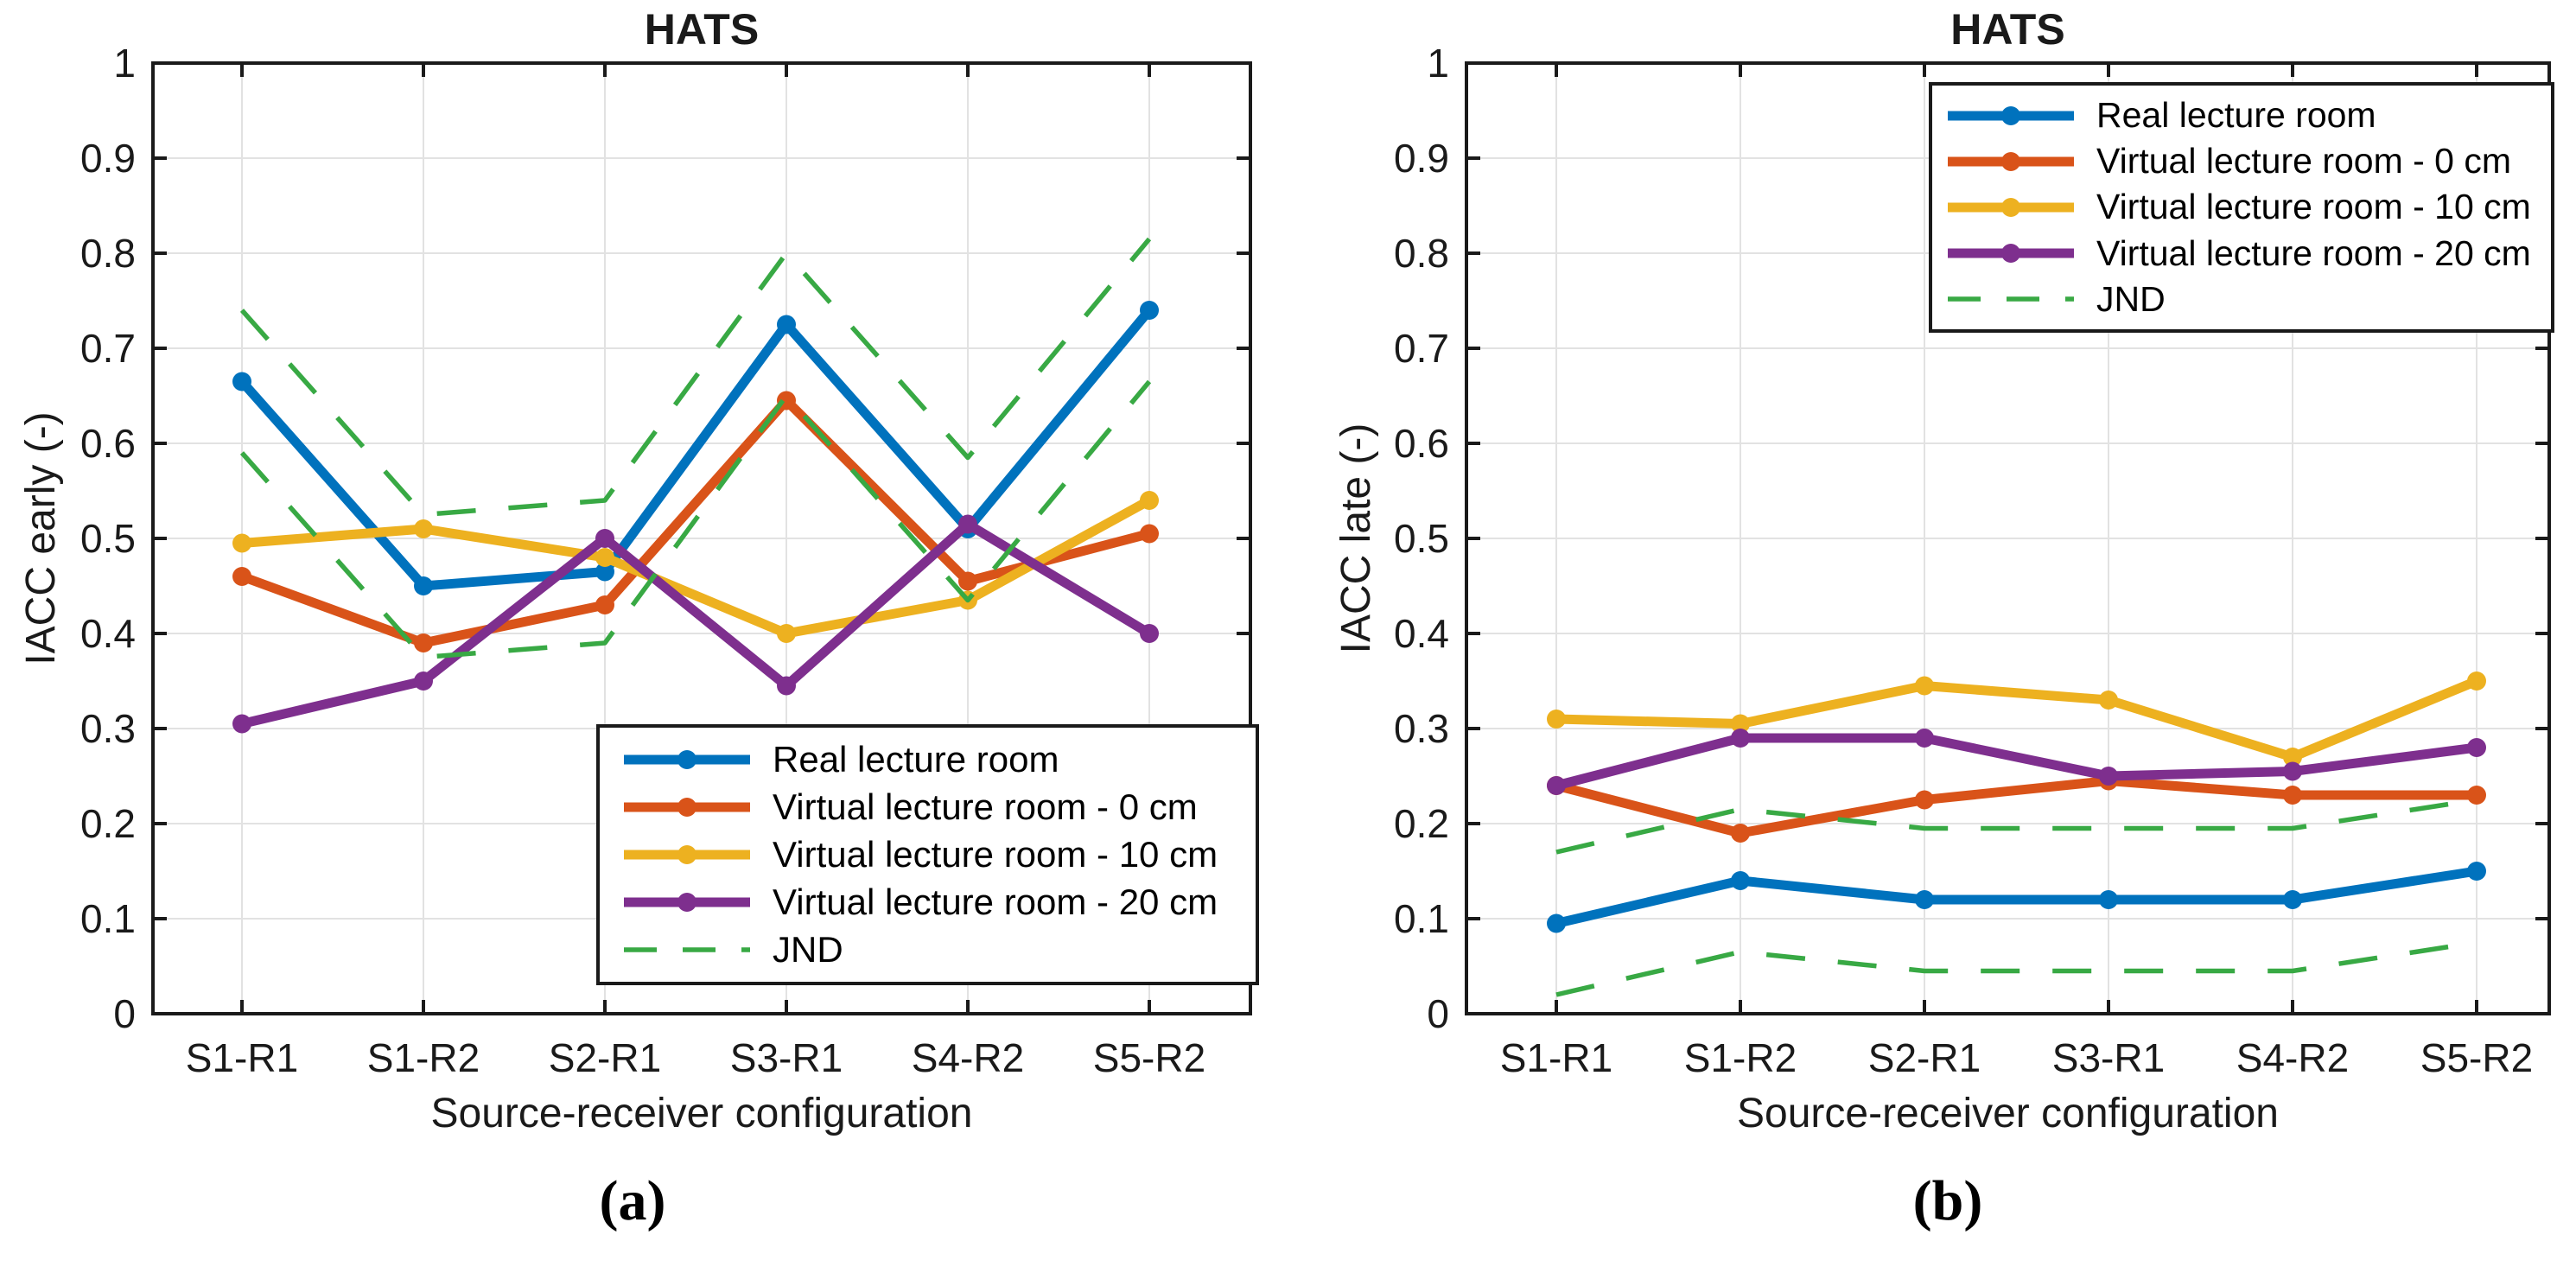 The image size is (2576, 1273). I want to click on y-tick-label: 0.5, so click(108, 538).